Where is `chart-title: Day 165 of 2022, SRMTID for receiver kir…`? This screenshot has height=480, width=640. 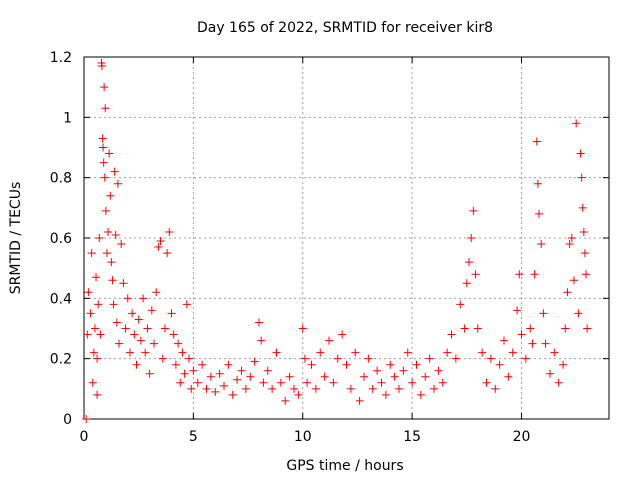
chart-title: Day 165 of 2022, SRMTID for receiver kir… is located at coordinates (345, 28).